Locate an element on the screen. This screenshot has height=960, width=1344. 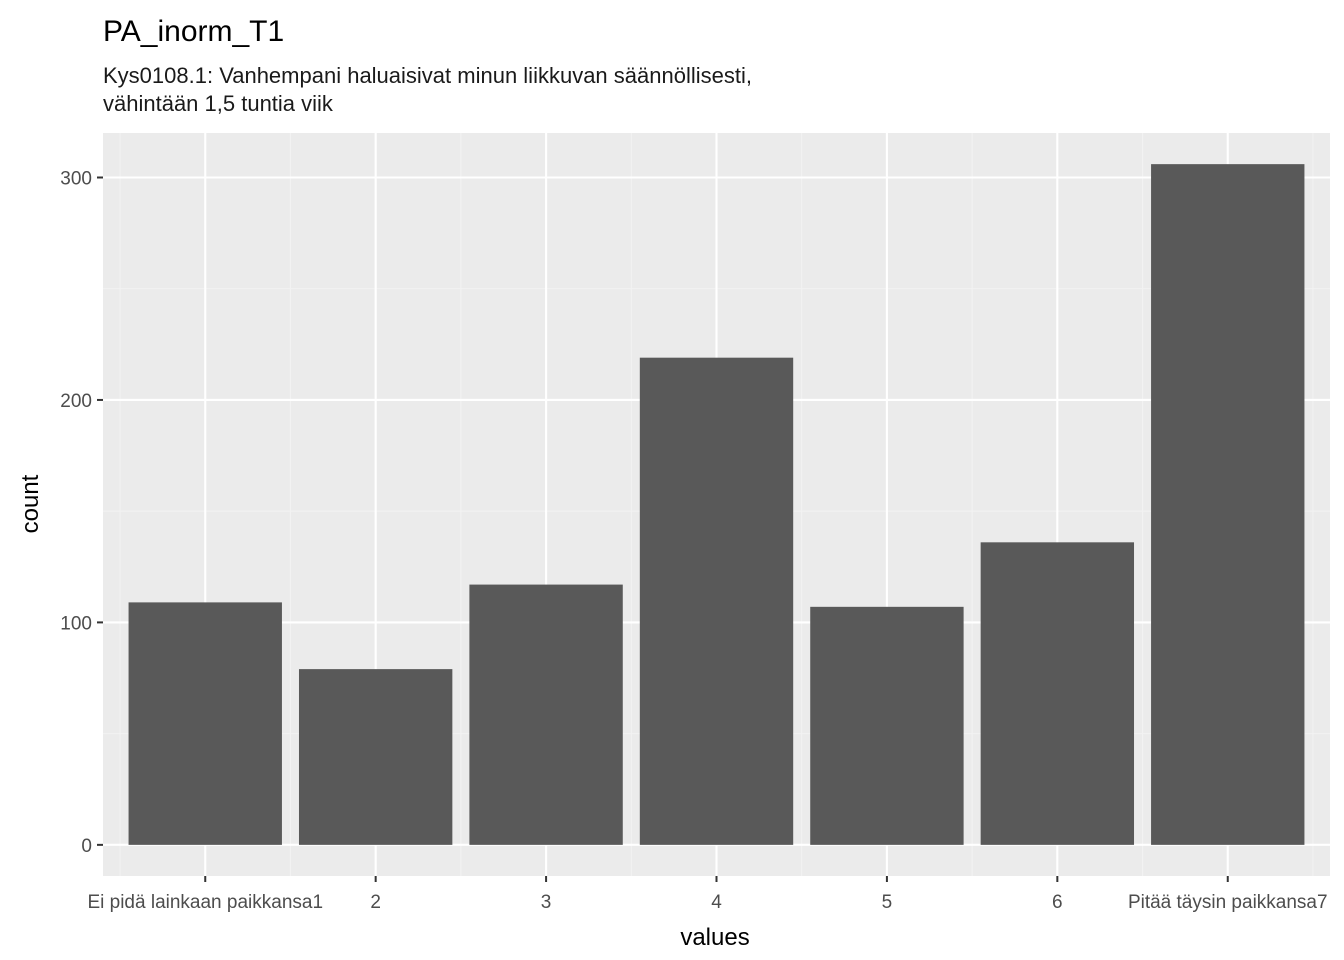
y-tick-label: 300 is located at coordinates (76, 178).